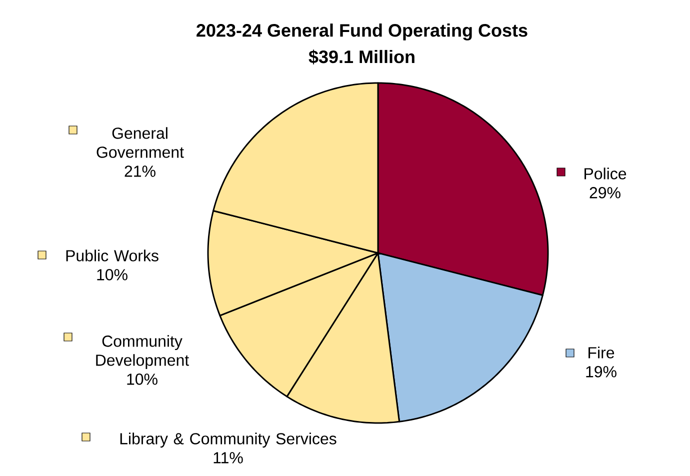  Describe the element at coordinates (228, 458) in the screenshot. I see `data-label: 11%` at that location.